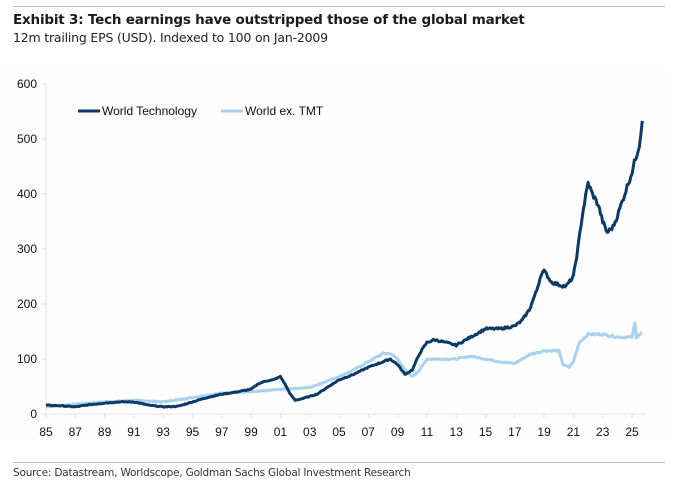 Image resolution: width=683 pixels, height=485 pixels. I want to click on x-tick-label: 01, so click(281, 432).